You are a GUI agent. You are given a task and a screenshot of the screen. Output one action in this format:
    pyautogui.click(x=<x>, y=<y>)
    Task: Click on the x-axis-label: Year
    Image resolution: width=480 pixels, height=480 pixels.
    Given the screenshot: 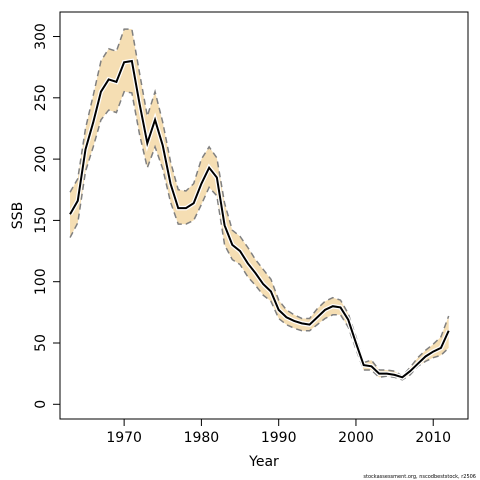 What is the action you would take?
    pyautogui.click(x=263, y=462)
    